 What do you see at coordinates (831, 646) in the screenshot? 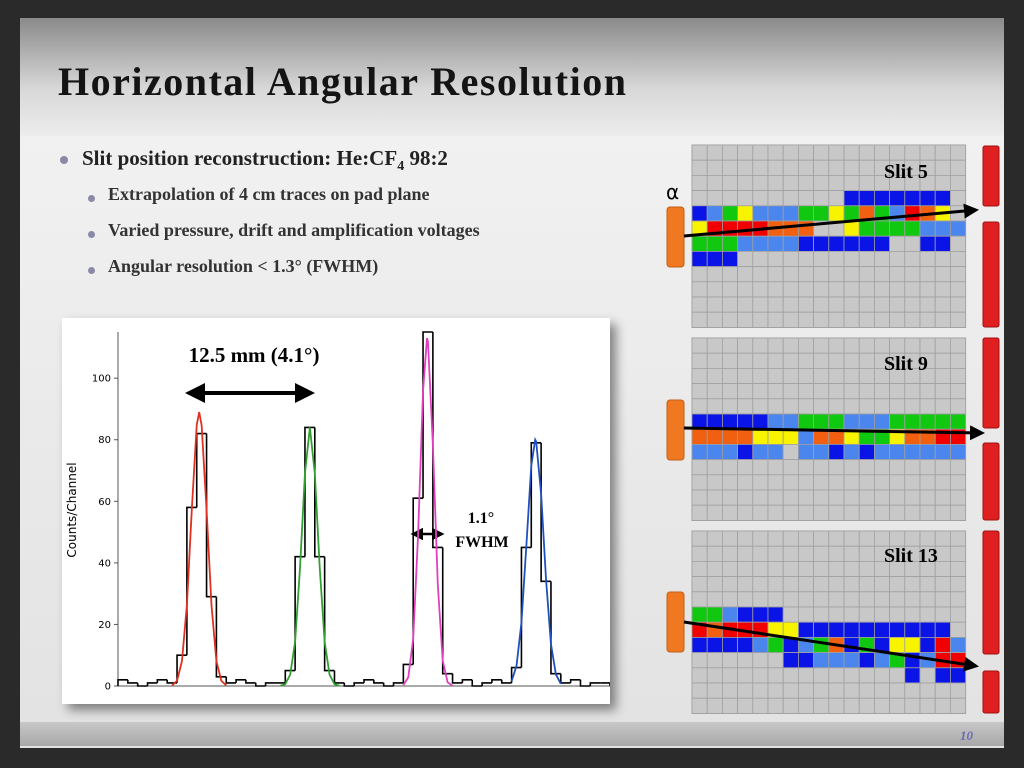
I see `track` at bounding box center [831, 646].